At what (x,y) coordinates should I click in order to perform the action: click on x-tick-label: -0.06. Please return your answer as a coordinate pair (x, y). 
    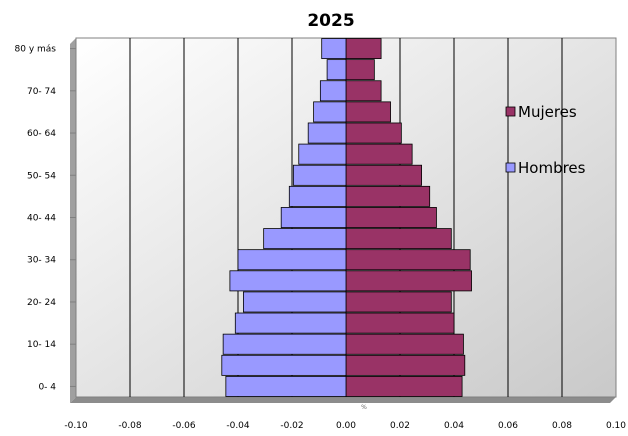
    Looking at the image, I should click on (184, 426).